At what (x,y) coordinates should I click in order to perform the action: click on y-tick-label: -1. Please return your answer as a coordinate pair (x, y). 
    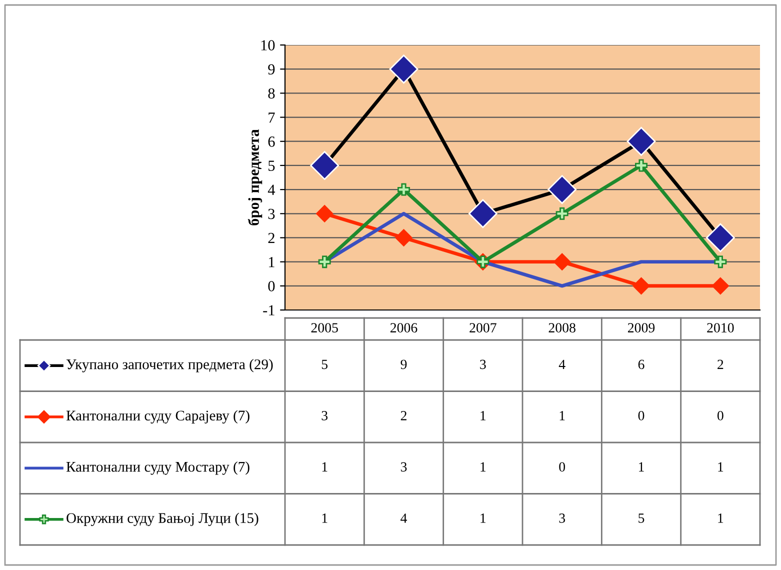
    Looking at the image, I should click on (268, 310).